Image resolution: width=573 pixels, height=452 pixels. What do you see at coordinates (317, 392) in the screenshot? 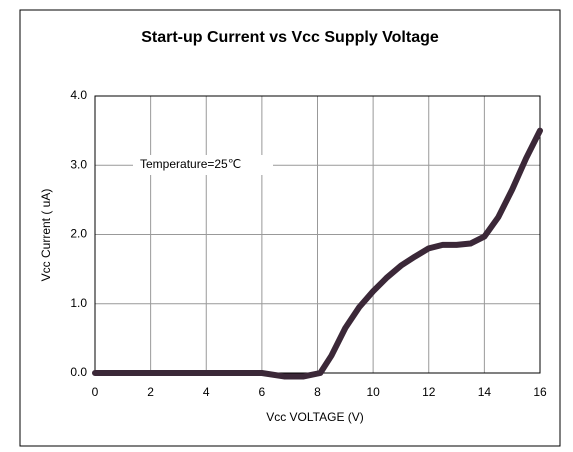
I see `x-tick-label: 8` at bounding box center [317, 392].